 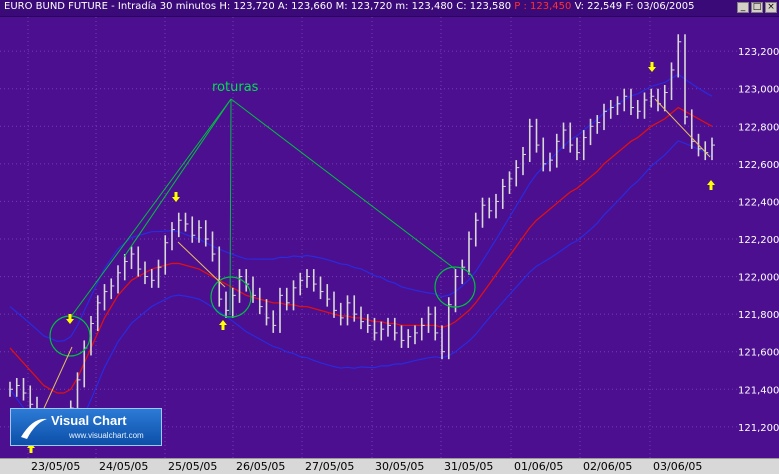 I want to click on ytick-10: 121,200, so click(x=758, y=428).